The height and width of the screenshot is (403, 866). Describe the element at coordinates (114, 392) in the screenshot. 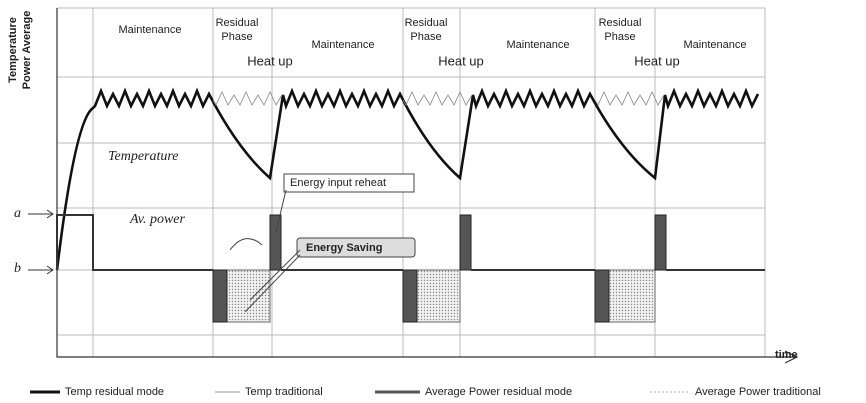

I see `legend-label: Temp residual mode` at that location.